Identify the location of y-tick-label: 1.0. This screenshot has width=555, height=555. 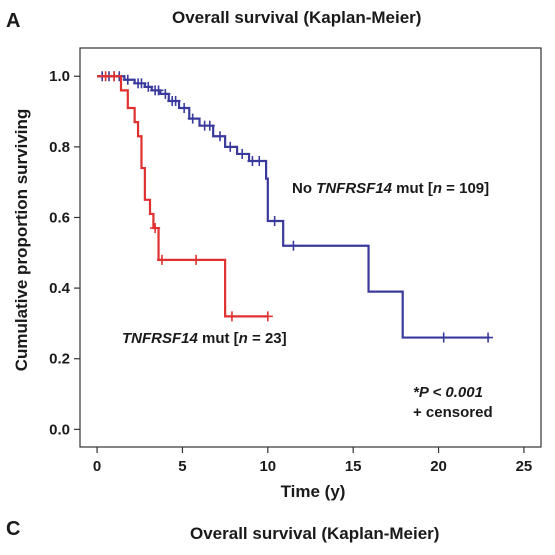
(59, 76).